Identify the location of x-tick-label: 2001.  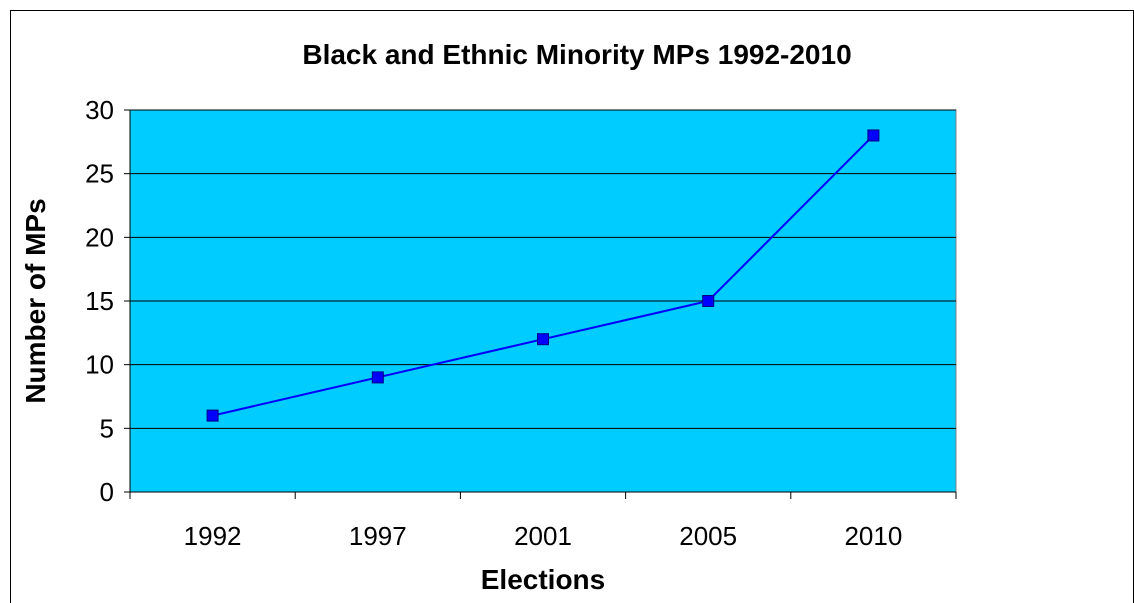
(543, 536).